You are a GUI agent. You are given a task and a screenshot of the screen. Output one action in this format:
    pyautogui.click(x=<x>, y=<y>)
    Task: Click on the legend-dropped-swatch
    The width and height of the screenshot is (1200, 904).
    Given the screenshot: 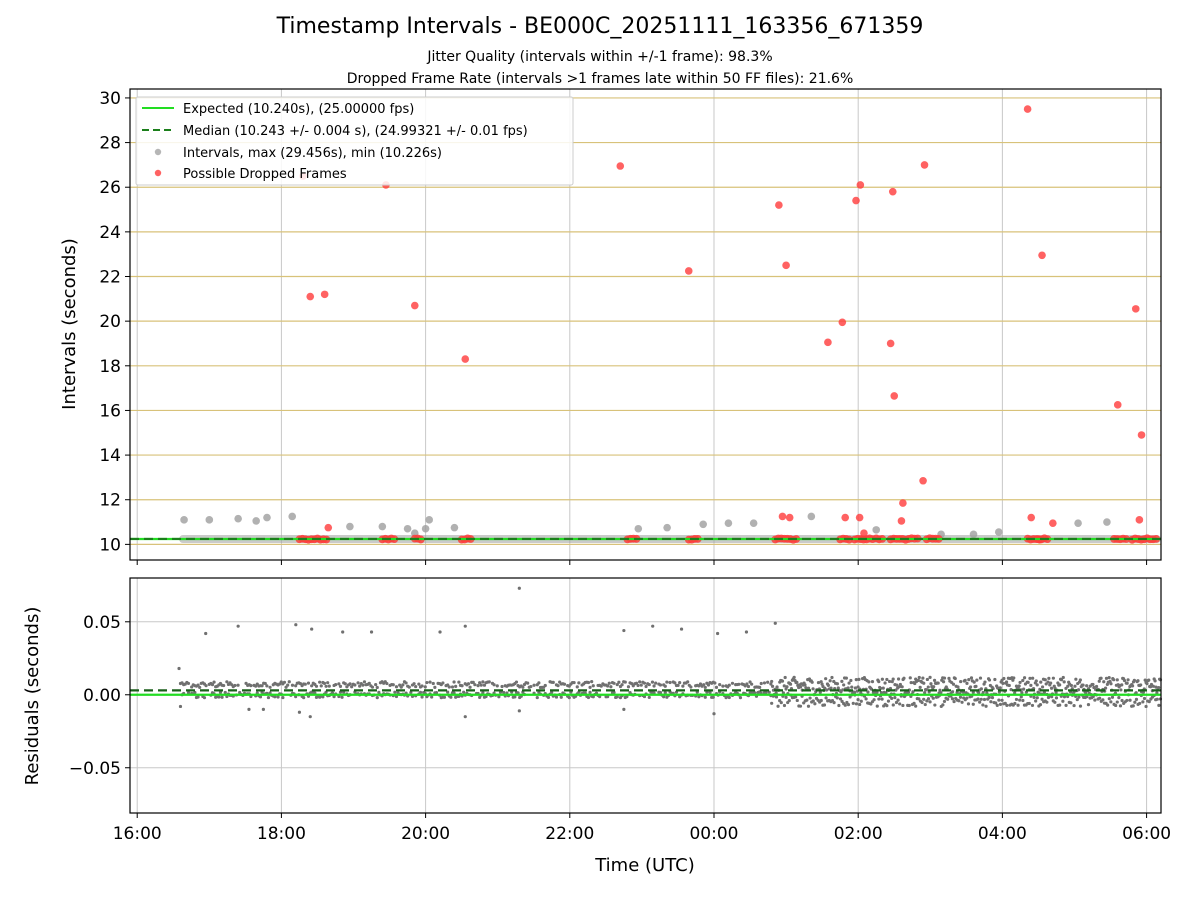 What is the action you would take?
    pyautogui.click(x=158, y=173)
    